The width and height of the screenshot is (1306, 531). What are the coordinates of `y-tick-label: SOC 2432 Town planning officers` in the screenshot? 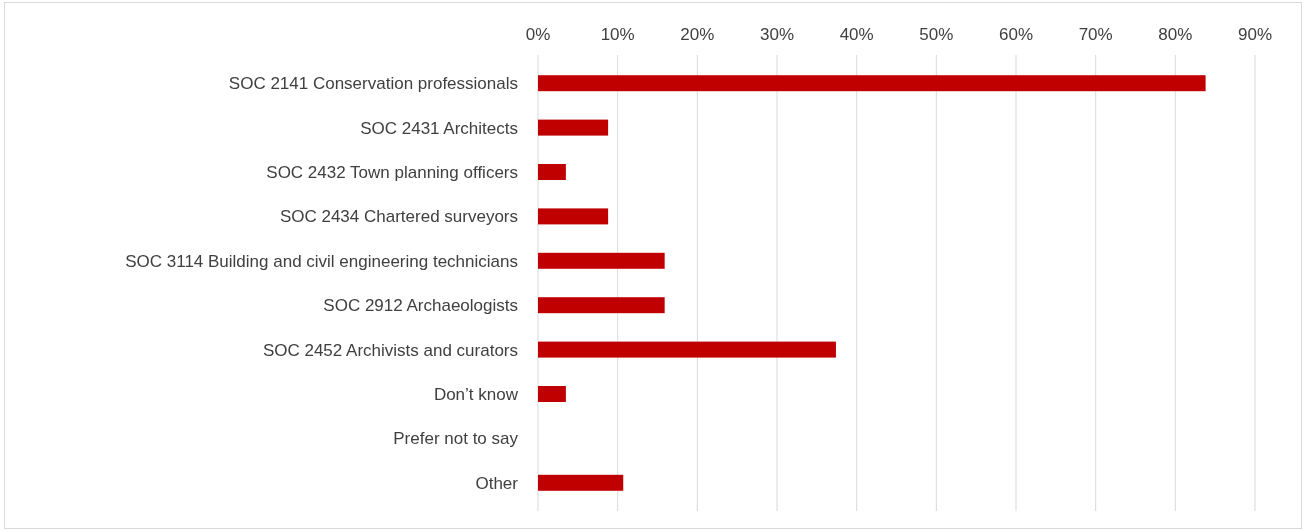 It's located at (392, 172).